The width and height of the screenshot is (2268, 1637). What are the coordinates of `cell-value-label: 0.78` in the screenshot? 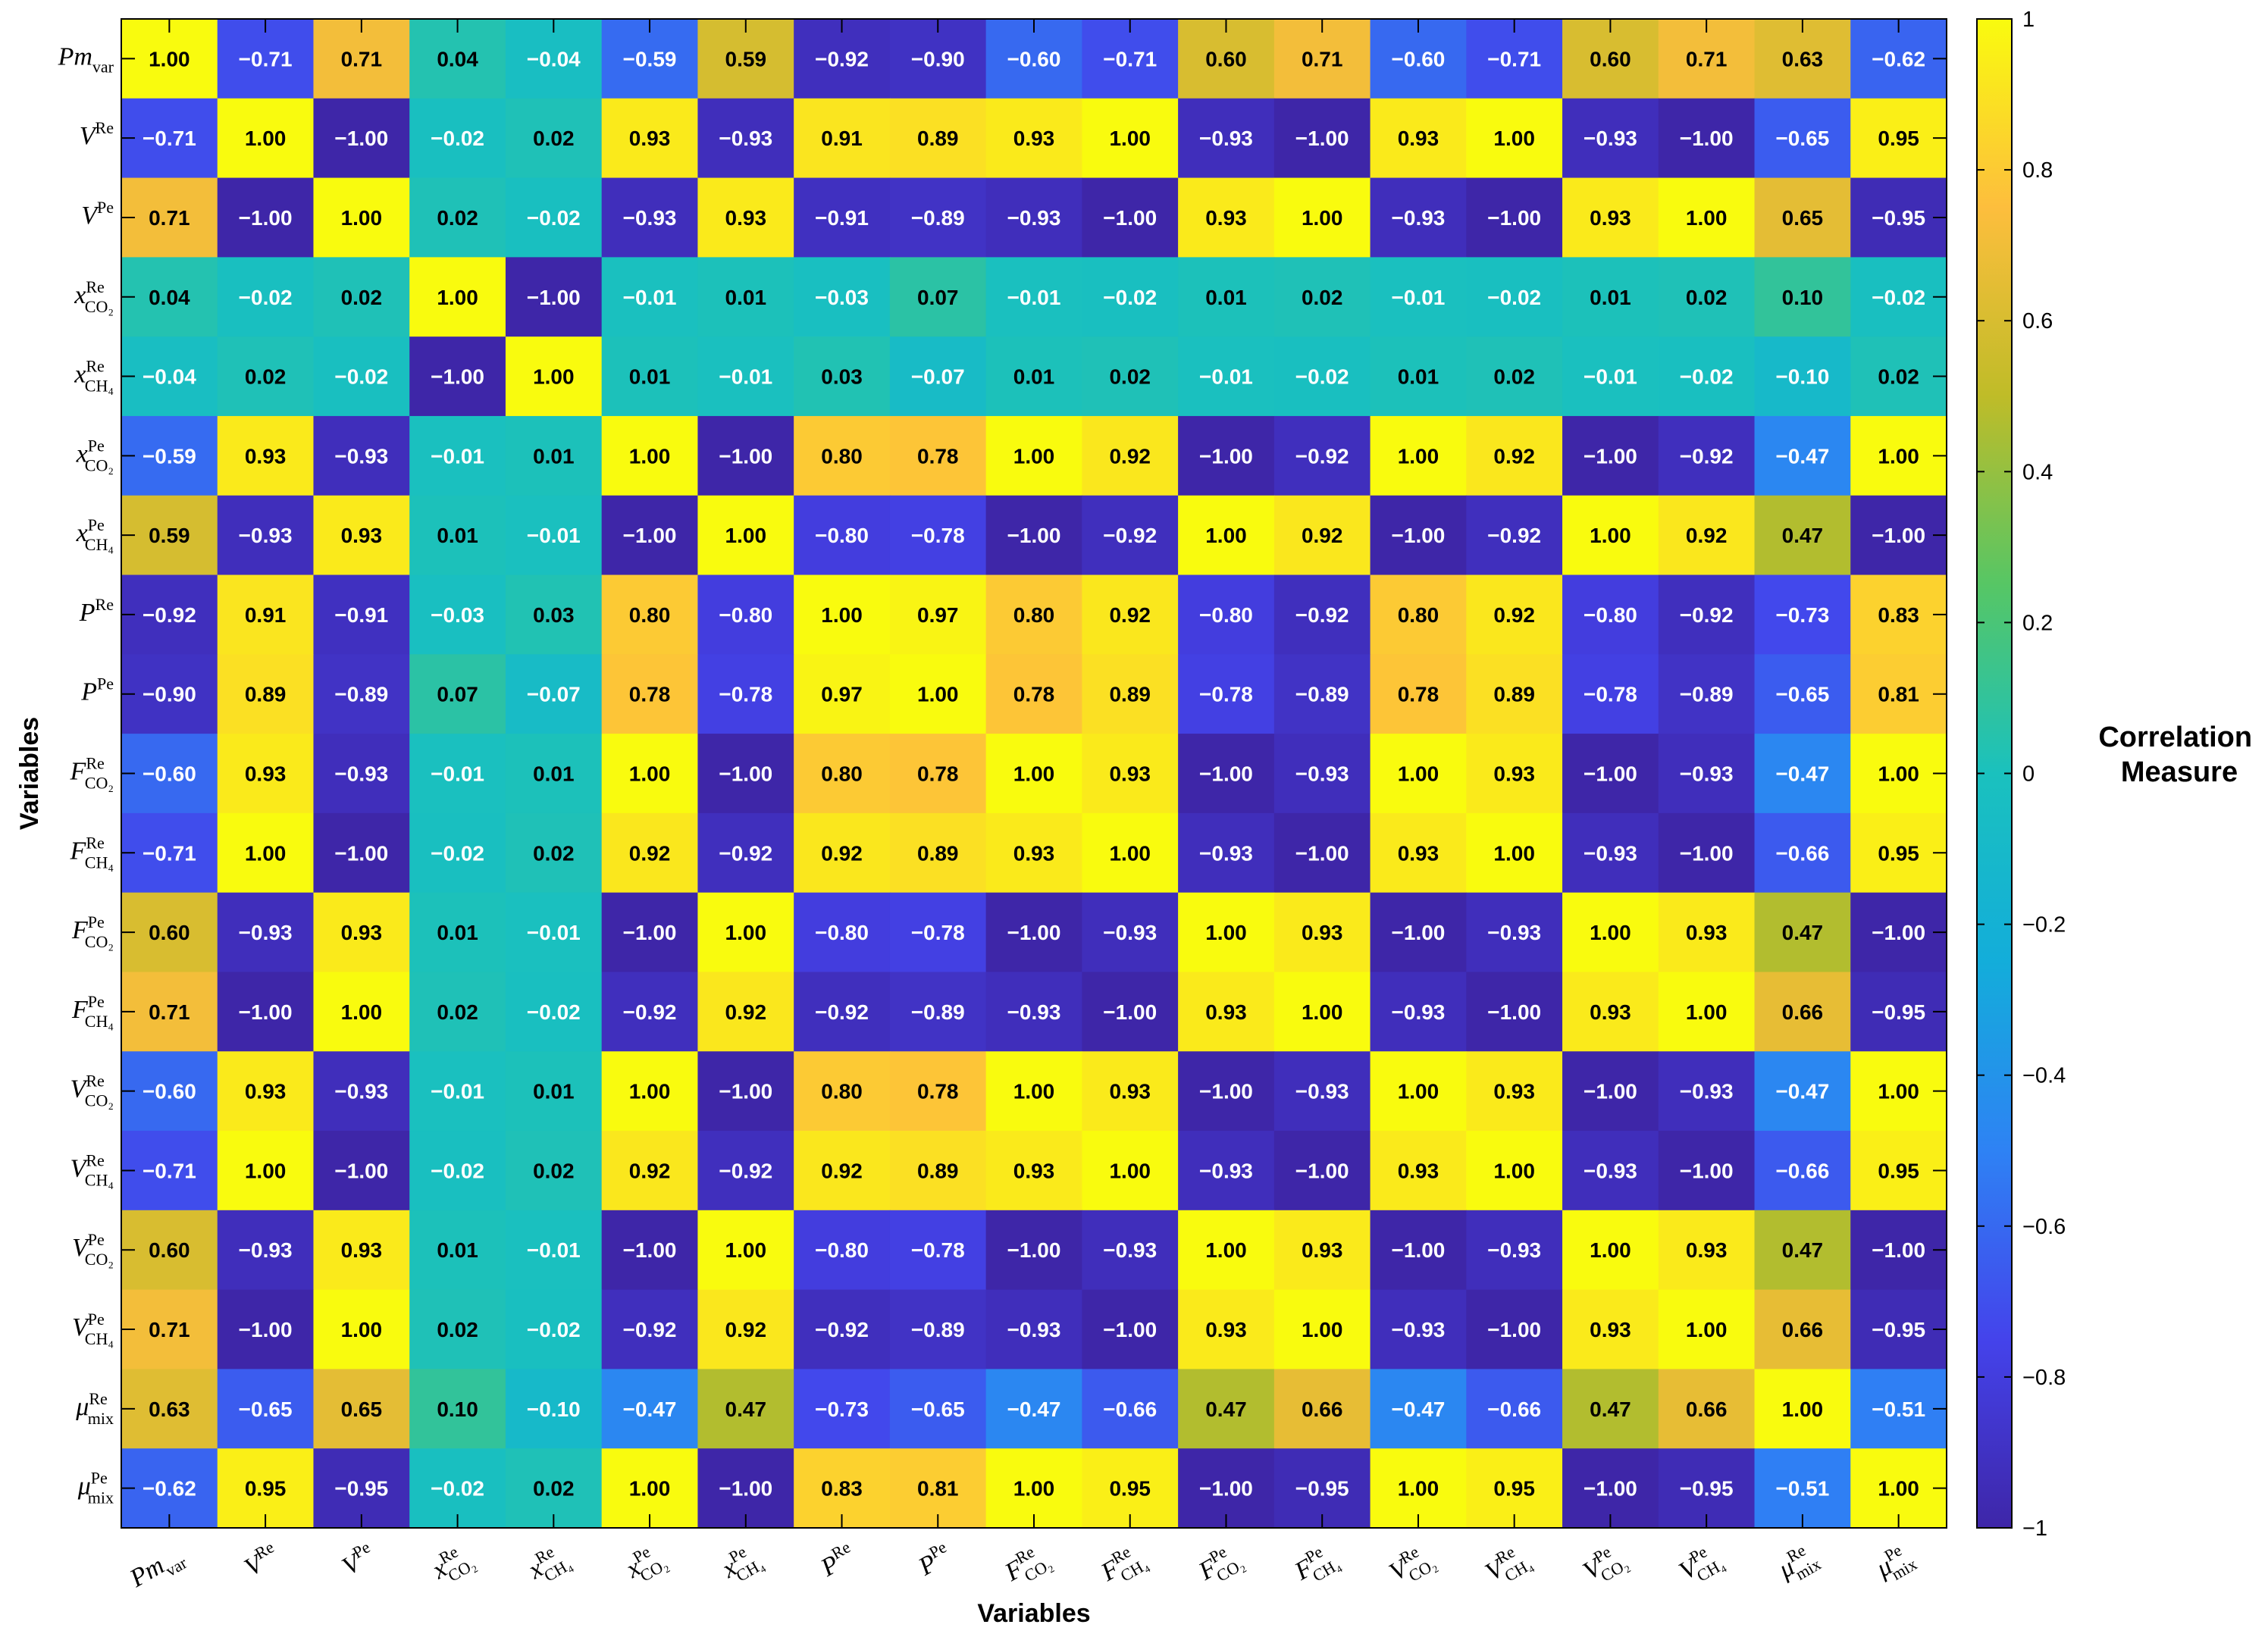 It's located at (650, 694).